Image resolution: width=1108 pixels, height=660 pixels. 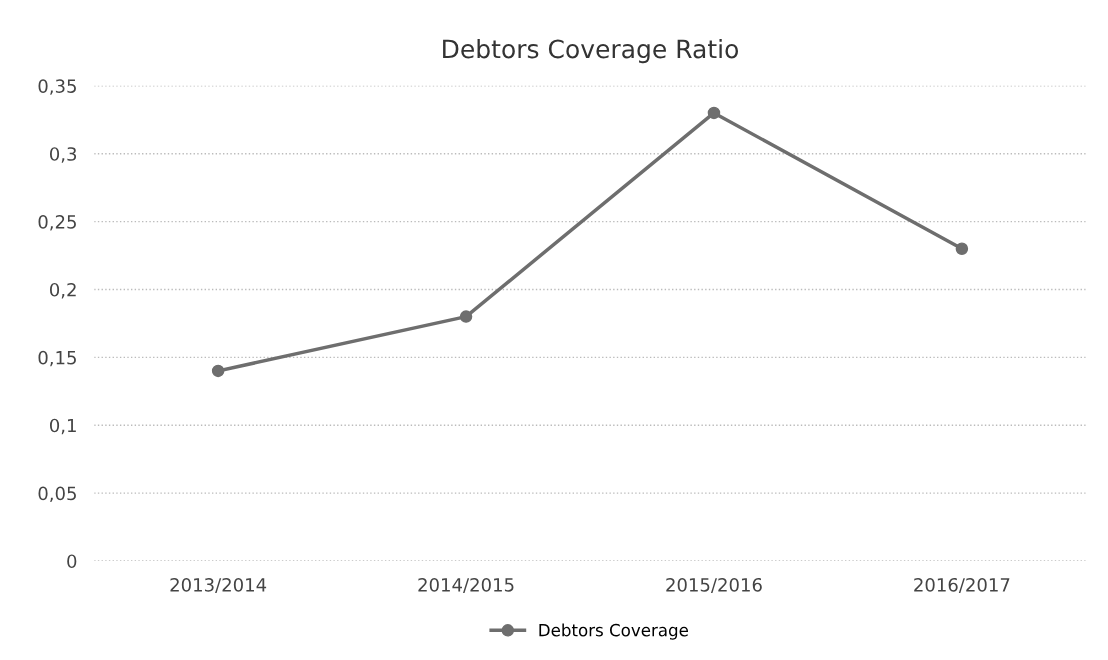 What do you see at coordinates (714, 585) in the screenshot?
I see `x-tick-label: 2015/2016` at bounding box center [714, 585].